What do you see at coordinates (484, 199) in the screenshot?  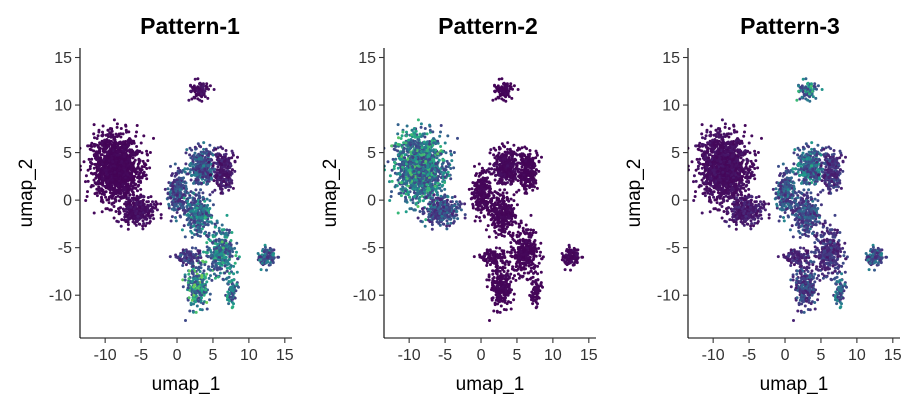 I see `scatter-points` at bounding box center [484, 199].